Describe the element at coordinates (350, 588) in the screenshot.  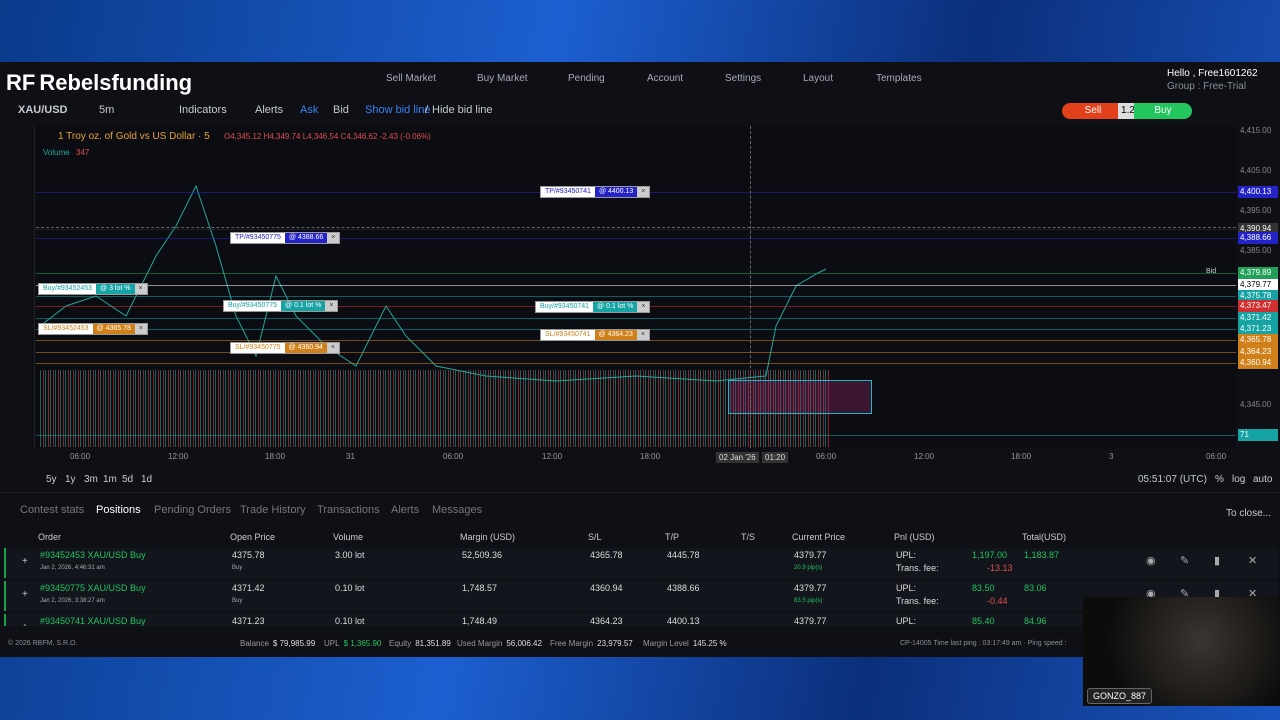
I see `cell-volume: 0.10 lot` at that location.